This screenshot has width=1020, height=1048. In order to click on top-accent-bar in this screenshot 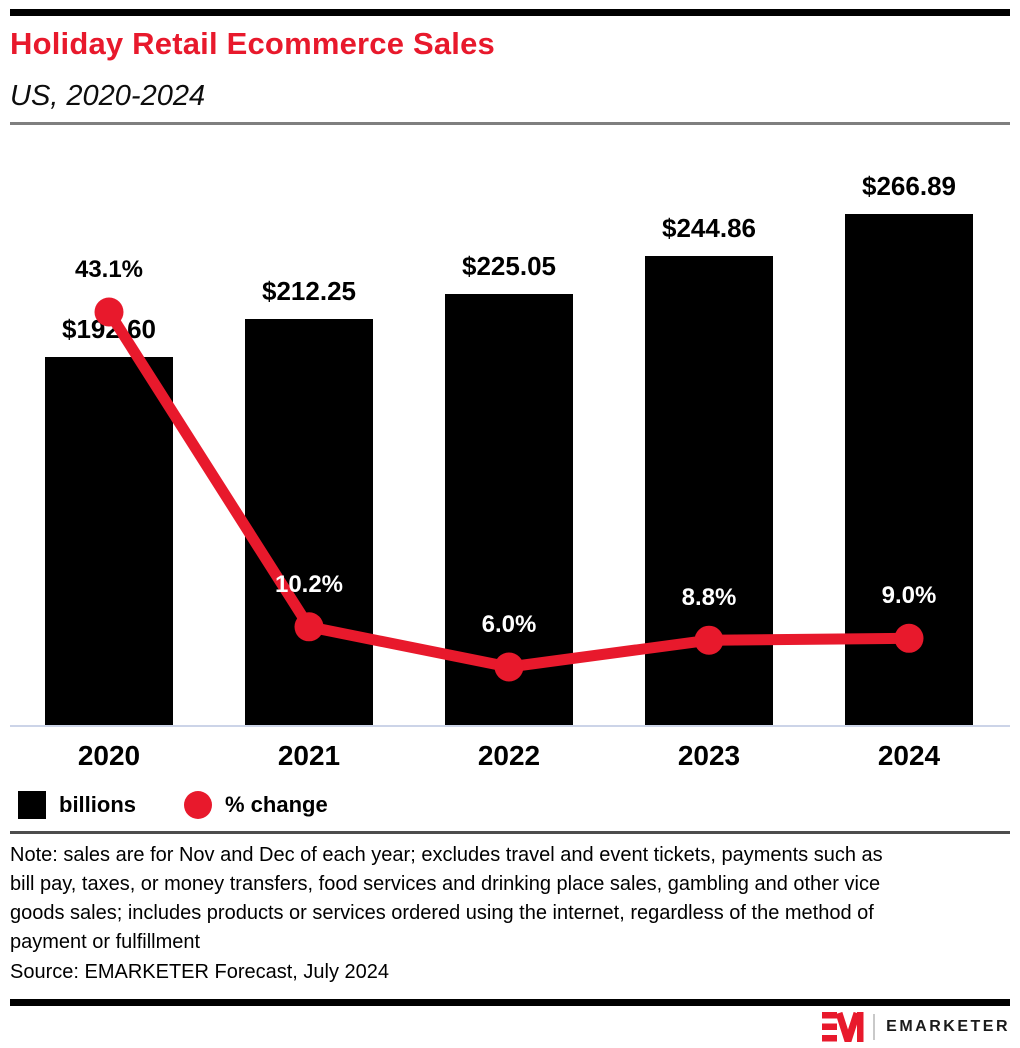, I will do `click(510, 12)`.